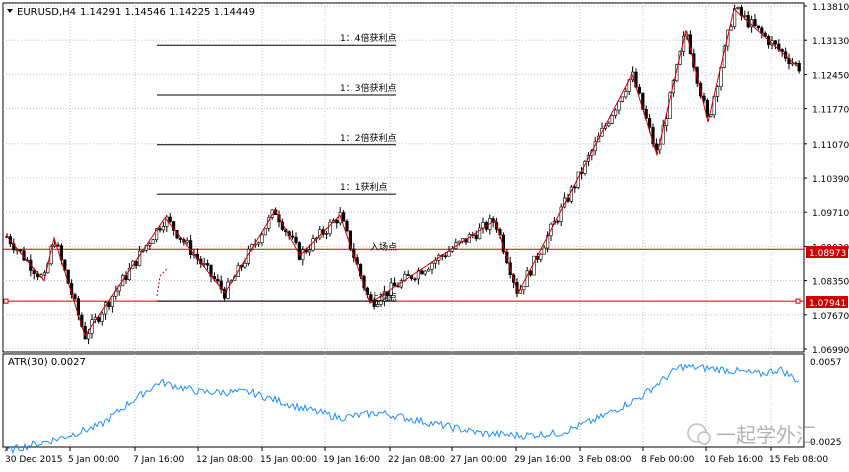 This screenshot has height=472, width=849. I want to click on stop-label: 止损点, so click(383, 297).